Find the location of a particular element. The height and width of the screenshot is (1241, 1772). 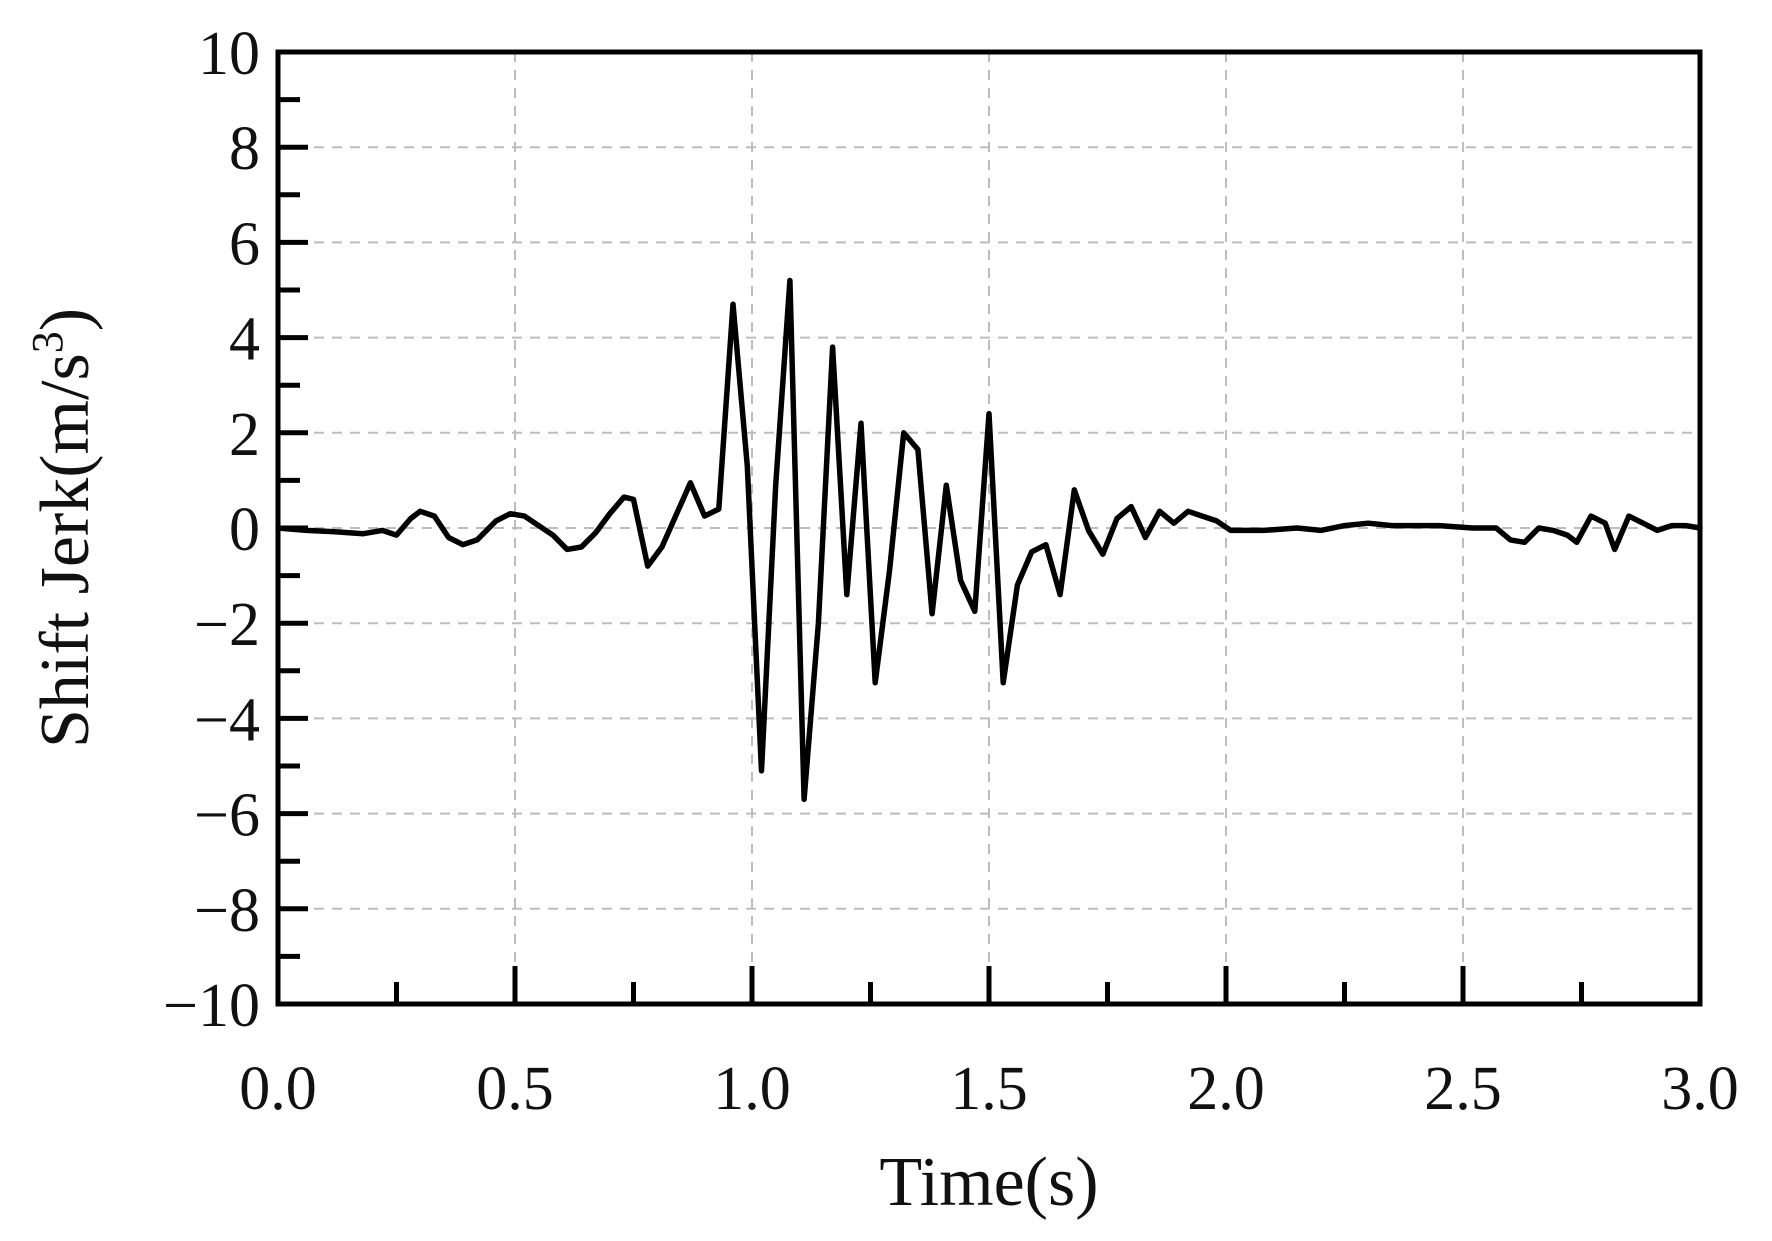

y-tick-label: −2 is located at coordinates (227, 625).